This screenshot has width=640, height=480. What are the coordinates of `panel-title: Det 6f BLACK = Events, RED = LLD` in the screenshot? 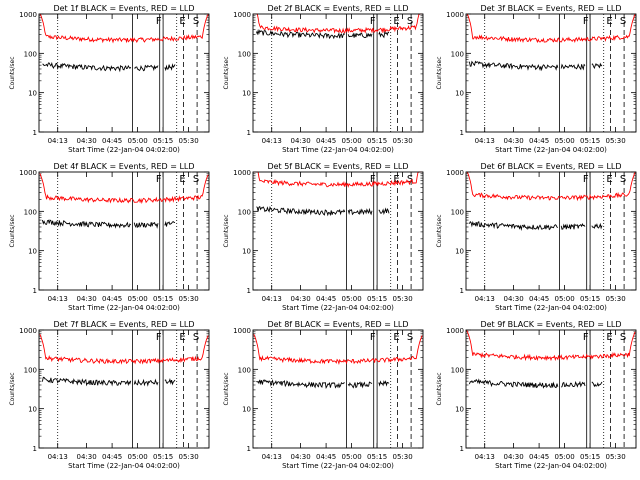 It's located at (550, 166).